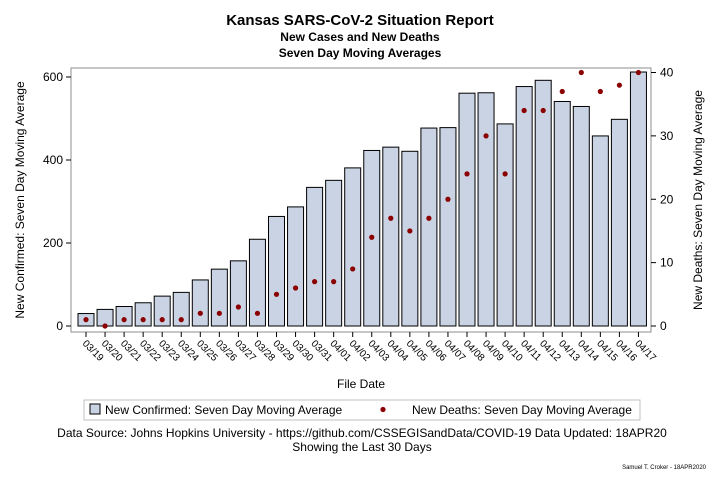  What do you see at coordinates (391, 218) in the screenshot?
I see `death-point-04/04` at bounding box center [391, 218].